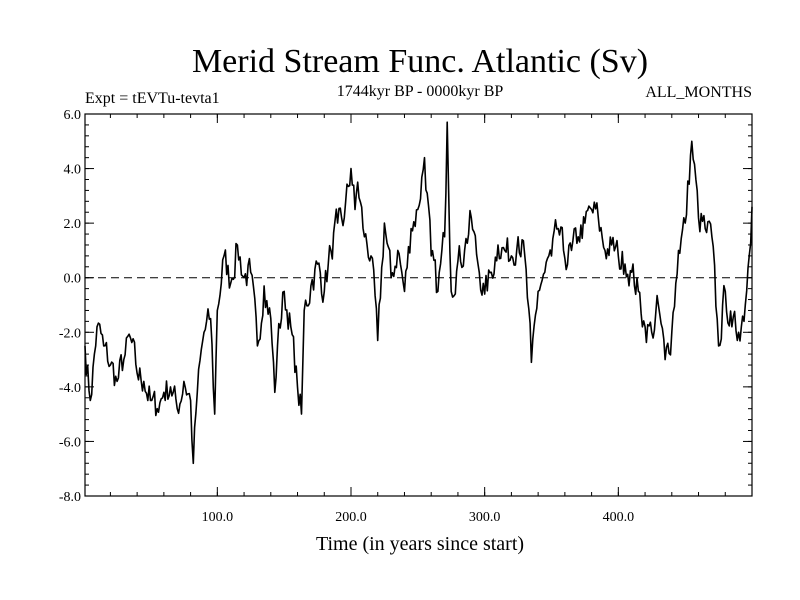  What do you see at coordinates (73, 115) in the screenshot?
I see `y-tick-label: 6.0` at bounding box center [73, 115].